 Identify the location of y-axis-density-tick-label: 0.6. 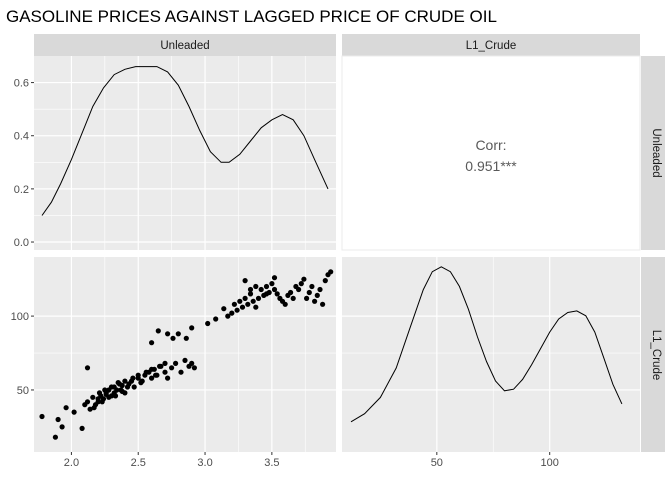
(21, 84).